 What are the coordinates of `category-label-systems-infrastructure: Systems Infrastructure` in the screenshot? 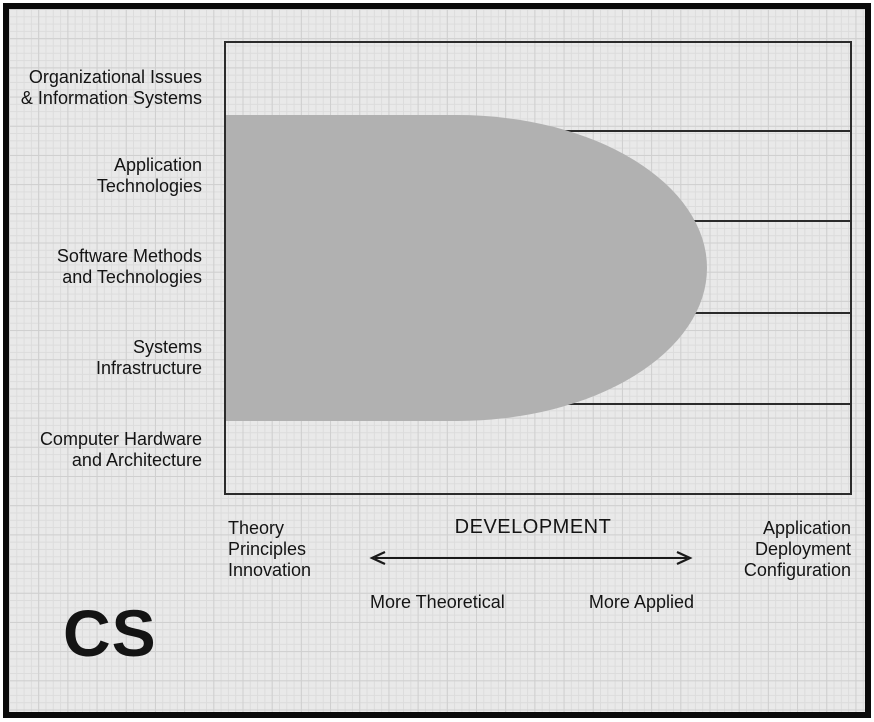 It's located at (148, 357).